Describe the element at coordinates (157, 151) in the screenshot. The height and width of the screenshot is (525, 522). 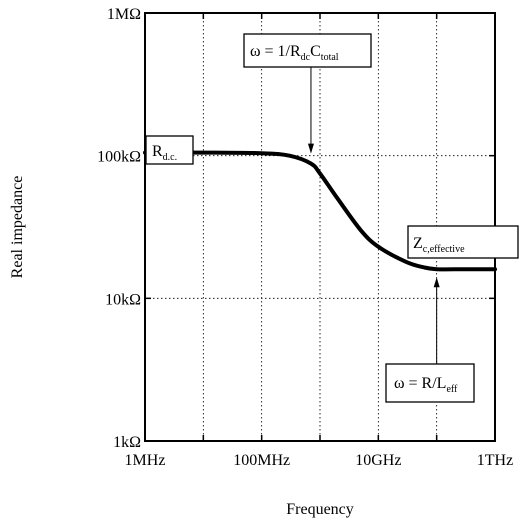
I see `annotation-rdc-main: R` at that location.